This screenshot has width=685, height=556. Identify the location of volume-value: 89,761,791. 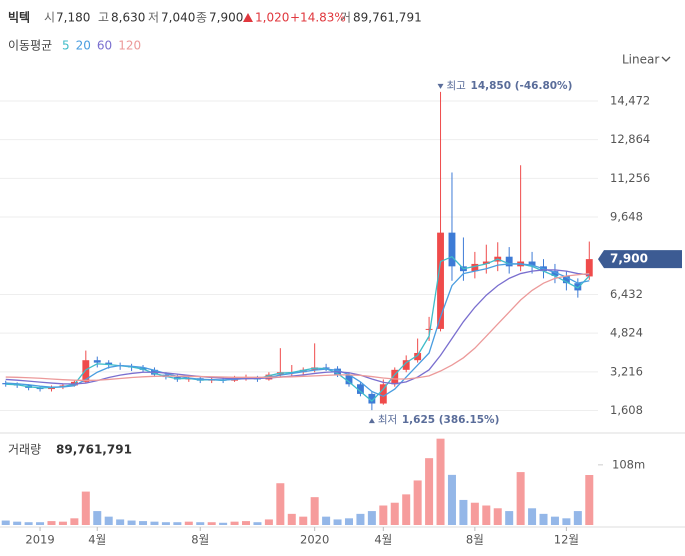
(387, 18).